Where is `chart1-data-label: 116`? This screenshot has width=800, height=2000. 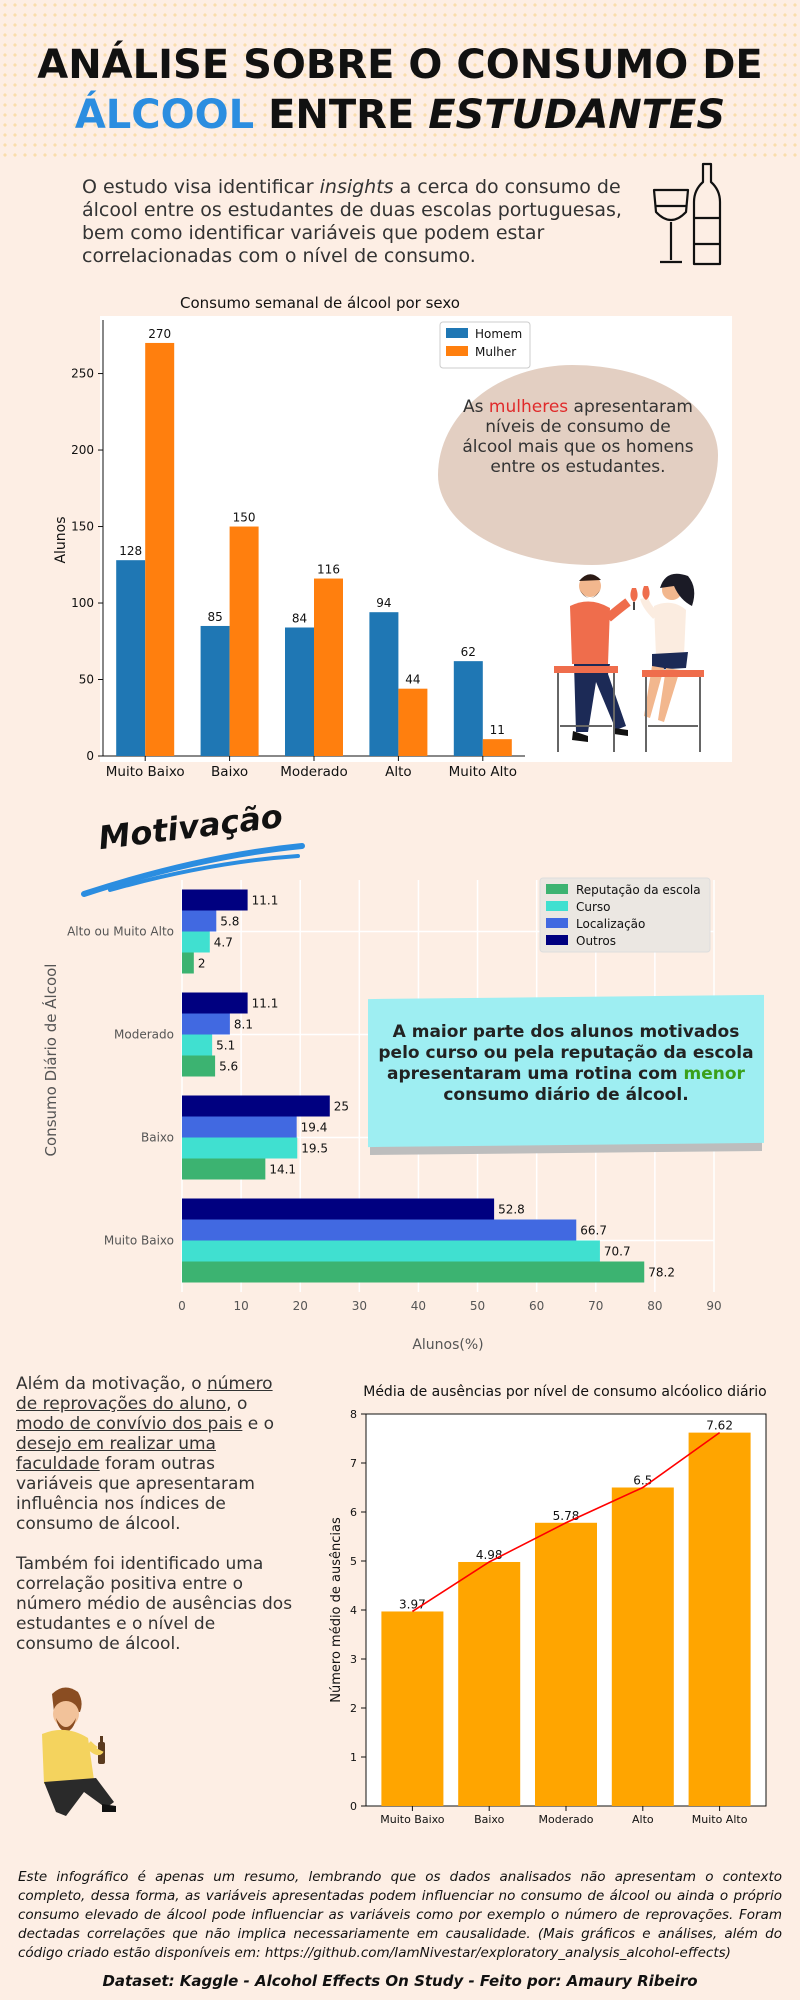
chart1-data-label: 116 is located at coordinates (328, 570).